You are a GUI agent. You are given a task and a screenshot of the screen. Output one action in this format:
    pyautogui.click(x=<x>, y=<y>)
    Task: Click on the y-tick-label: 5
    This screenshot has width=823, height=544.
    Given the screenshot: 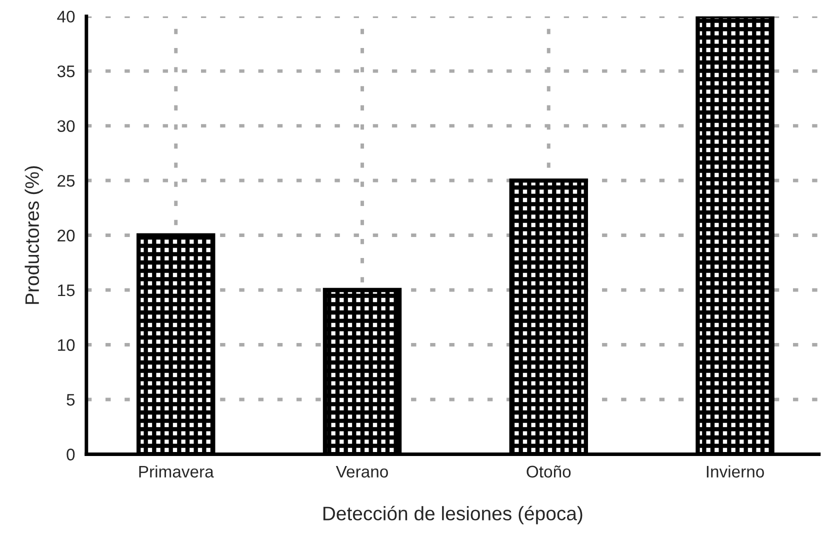 What is the action you would take?
    pyautogui.click(x=70, y=400)
    